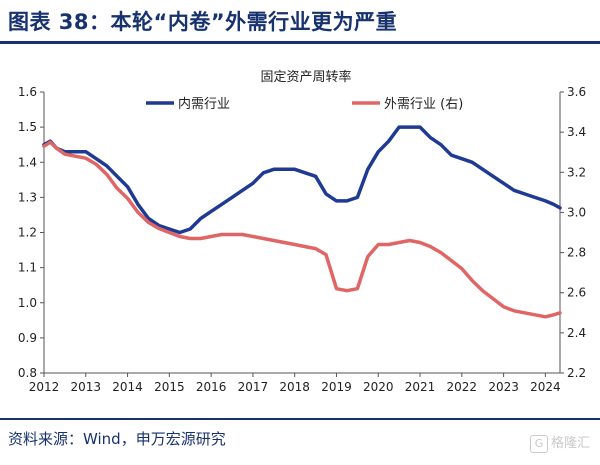  I want to click on y-right-tick-label: 2.6, so click(576, 293).